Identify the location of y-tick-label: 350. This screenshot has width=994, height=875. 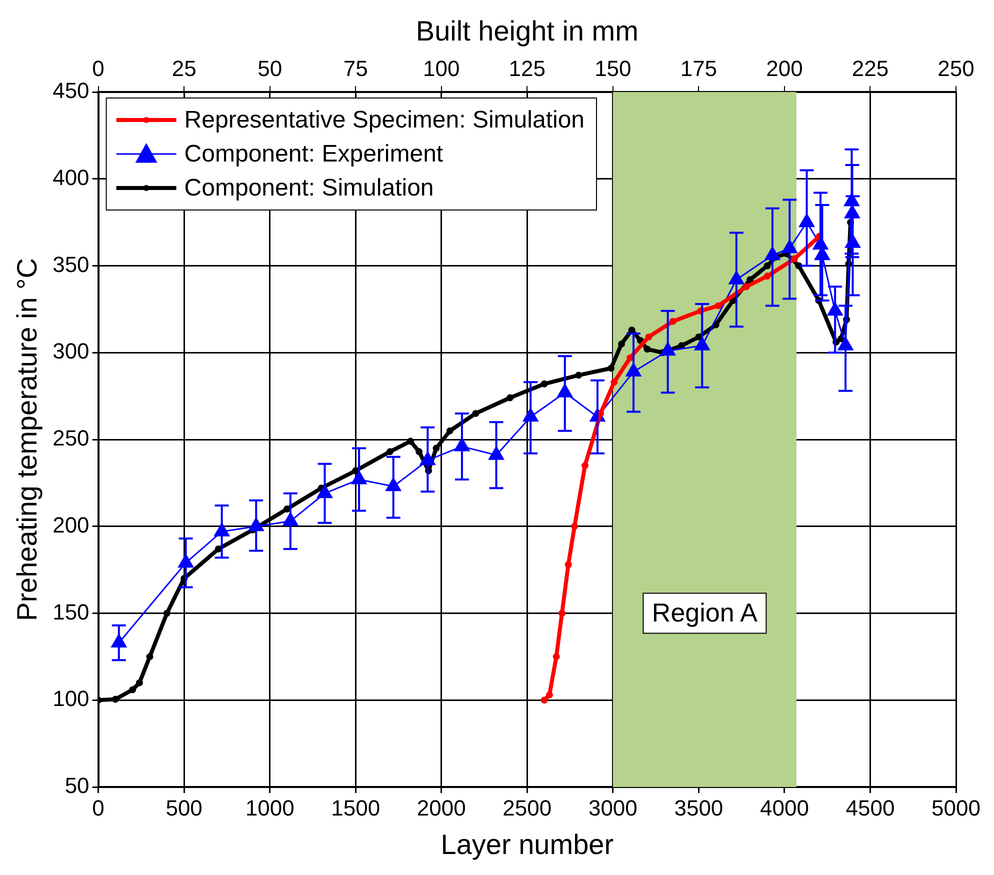
(71, 264).